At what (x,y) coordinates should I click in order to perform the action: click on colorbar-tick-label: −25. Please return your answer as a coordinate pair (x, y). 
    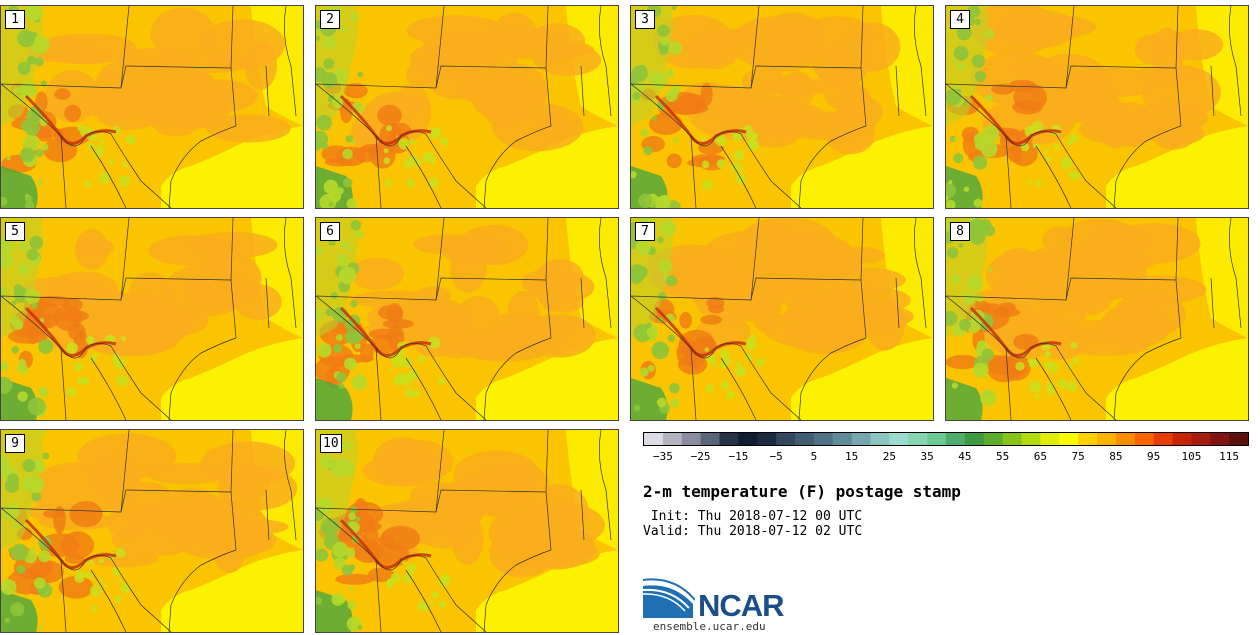
    Looking at the image, I should click on (700, 456).